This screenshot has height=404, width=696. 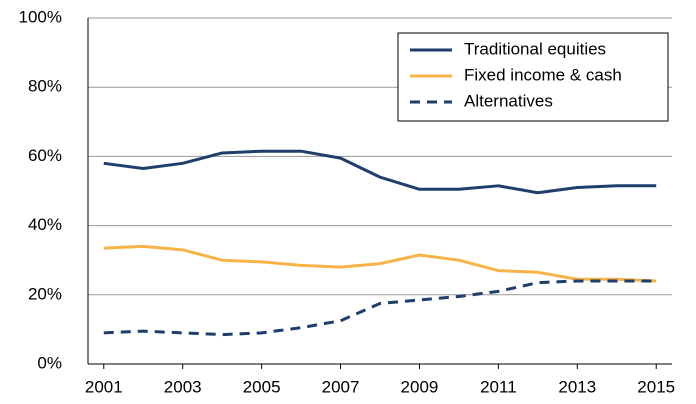 I want to click on y-tick-label: 0%, so click(x=49, y=362).